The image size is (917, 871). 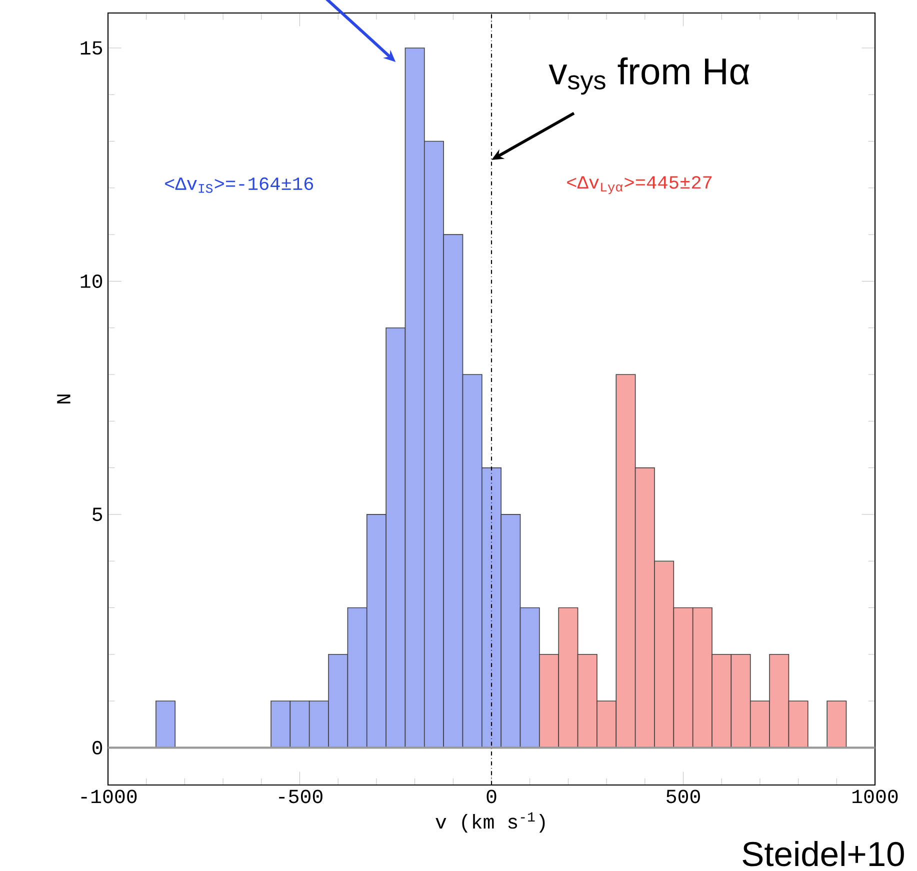 I want to click on y-tick-label: 10, so click(x=91, y=281).